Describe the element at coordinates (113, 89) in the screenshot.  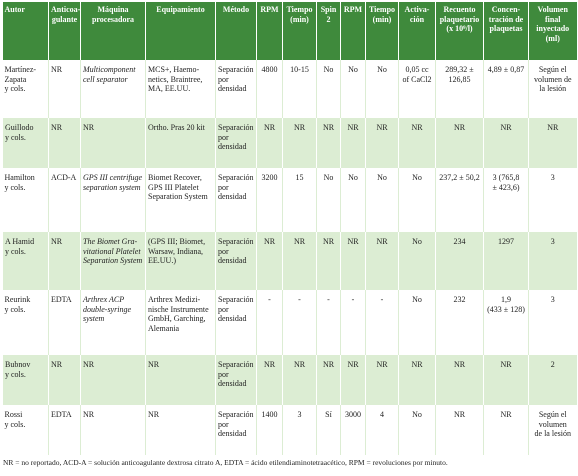
I see `table-cell: Multicomponent cell separator` at that location.